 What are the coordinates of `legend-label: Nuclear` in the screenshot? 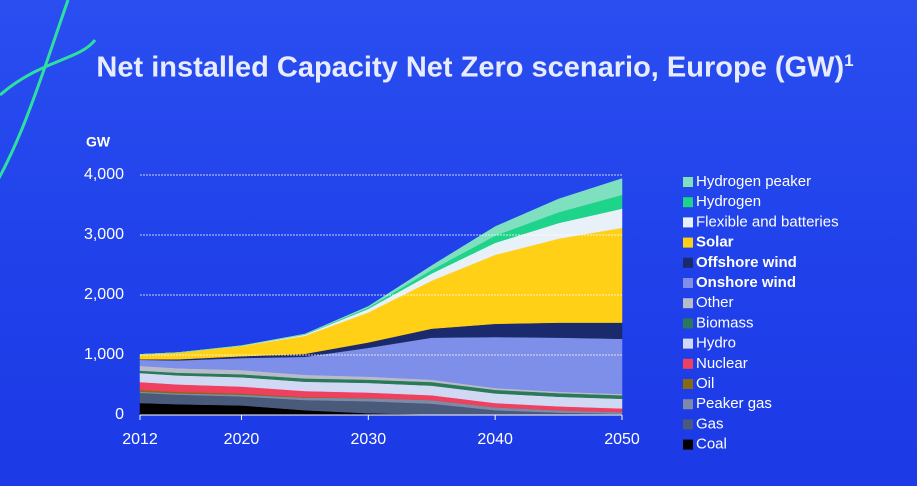 It's located at (722, 363).